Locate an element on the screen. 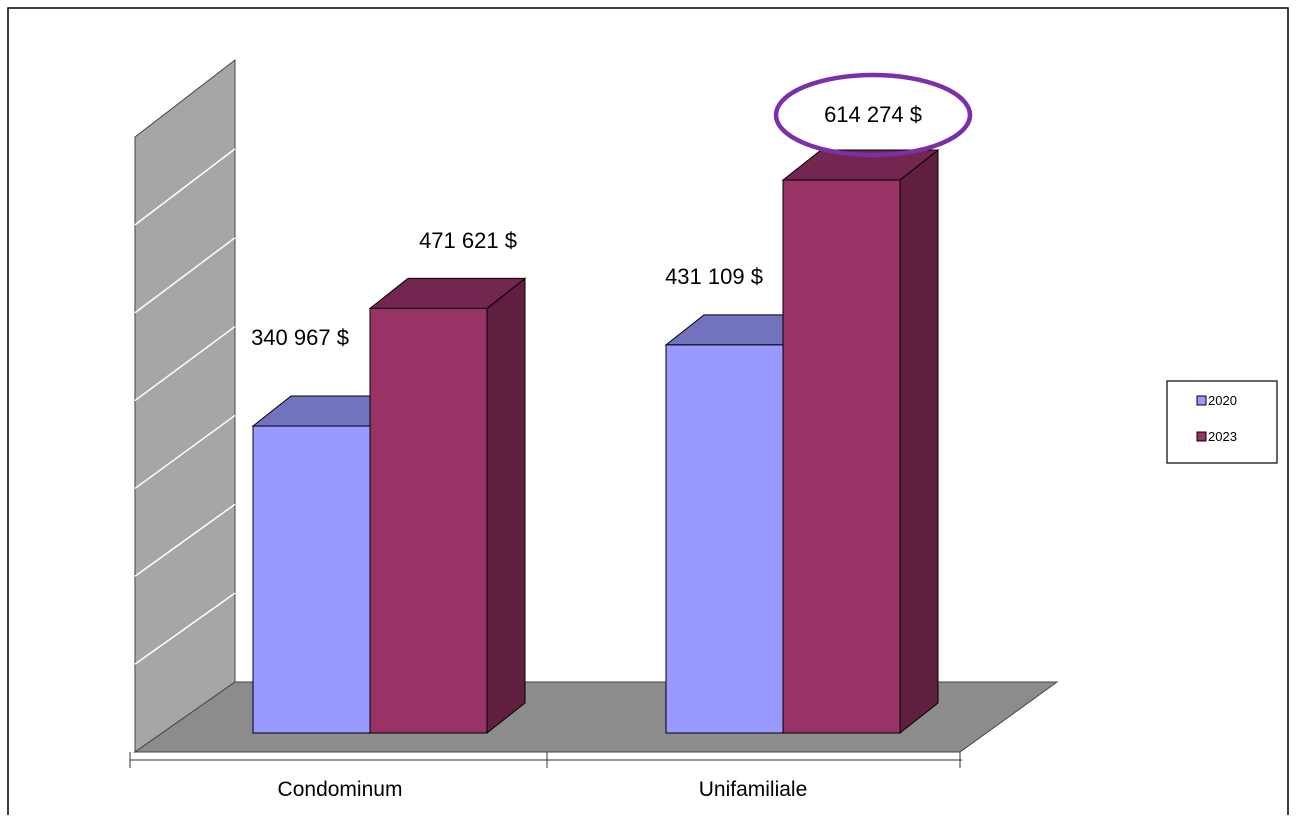 The width and height of the screenshot is (1296, 820). side-wall is located at coordinates (185, 405).